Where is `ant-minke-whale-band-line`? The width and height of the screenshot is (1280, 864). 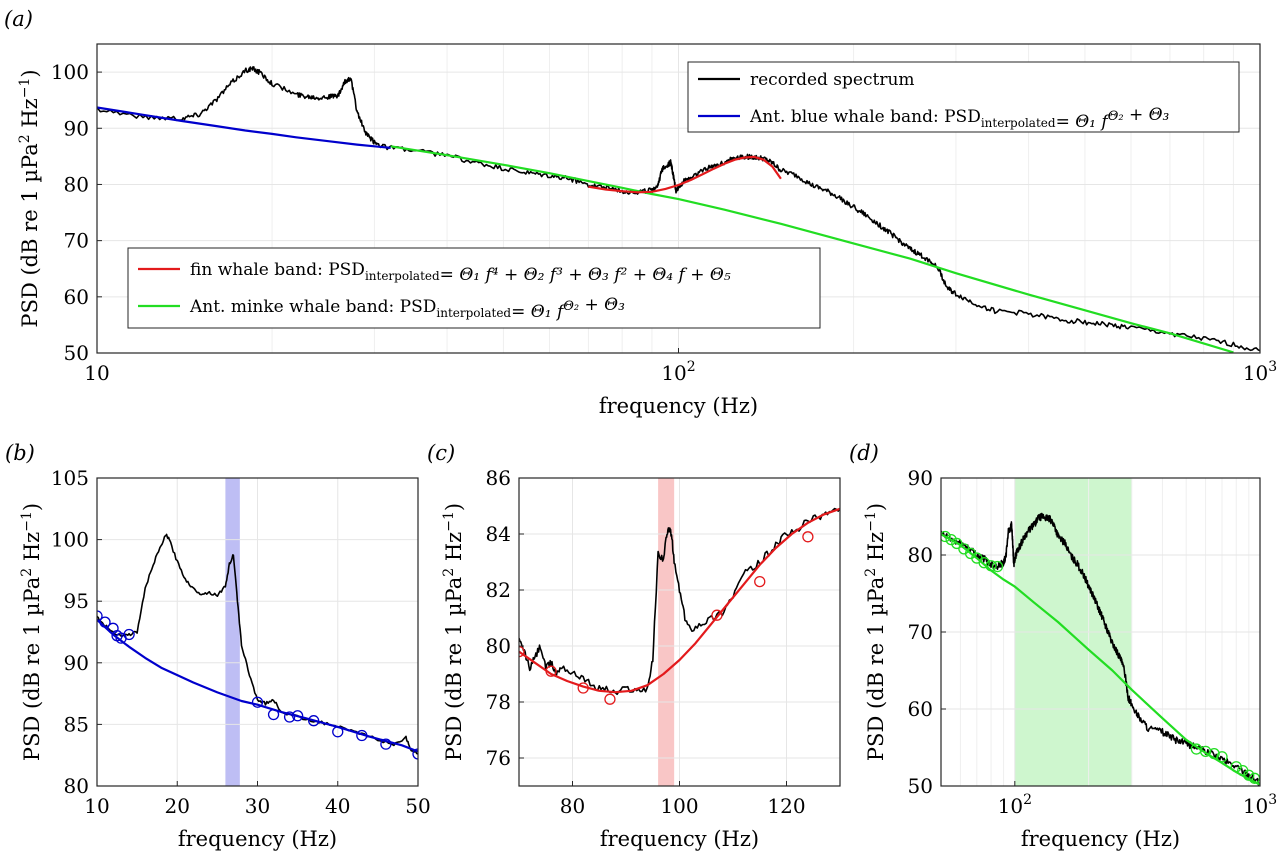 ant-minke-whale-band-line is located at coordinates (1100, 659).